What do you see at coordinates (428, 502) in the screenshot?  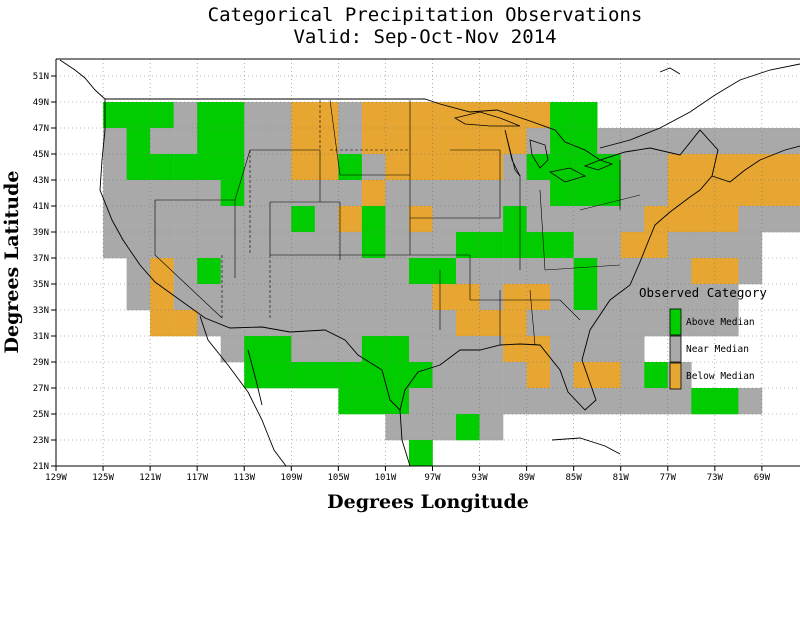 I see `x-axis-title: Degrees Longitude` at bounding box center [428, 502].